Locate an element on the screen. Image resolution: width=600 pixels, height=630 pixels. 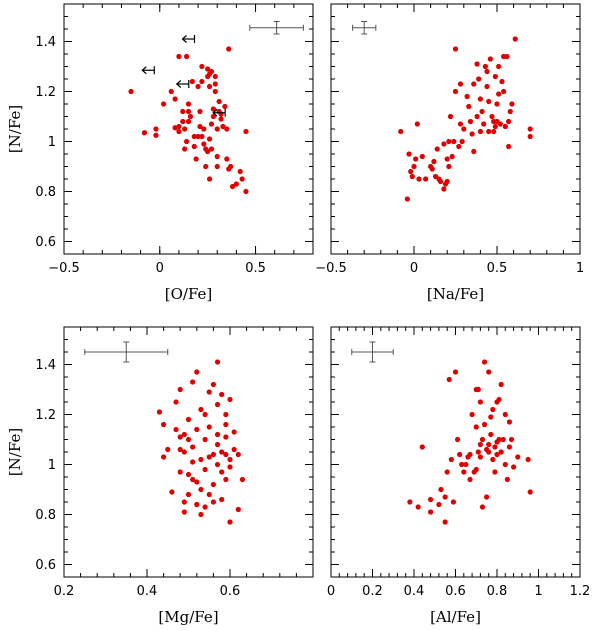
x-tick-label: 0.5 is located at coordinates (255, 268).